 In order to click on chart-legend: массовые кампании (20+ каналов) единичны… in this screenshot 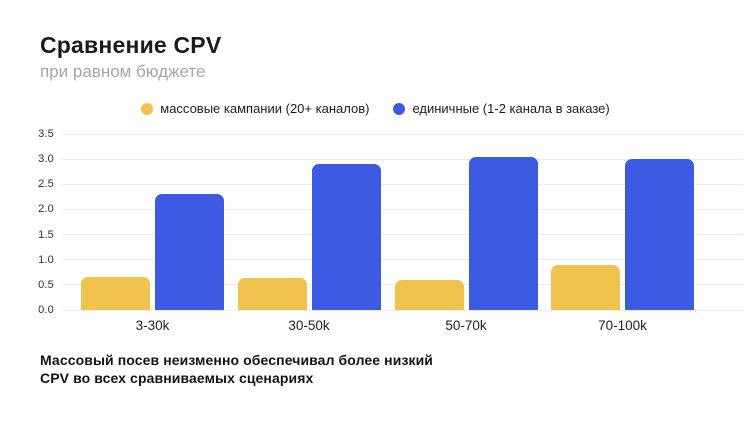, I will do `click(375, 108)`.